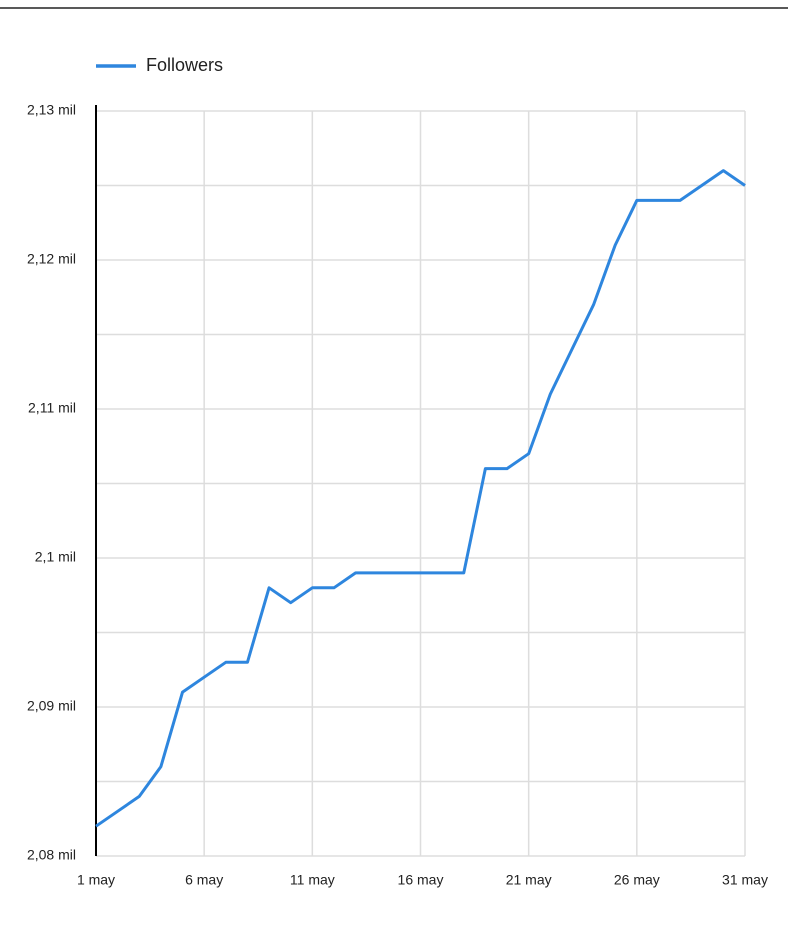 The height and width of the screenshot is (950, 788). I want to click on y-tick-label: 2,1 mil, so click(55, 557).